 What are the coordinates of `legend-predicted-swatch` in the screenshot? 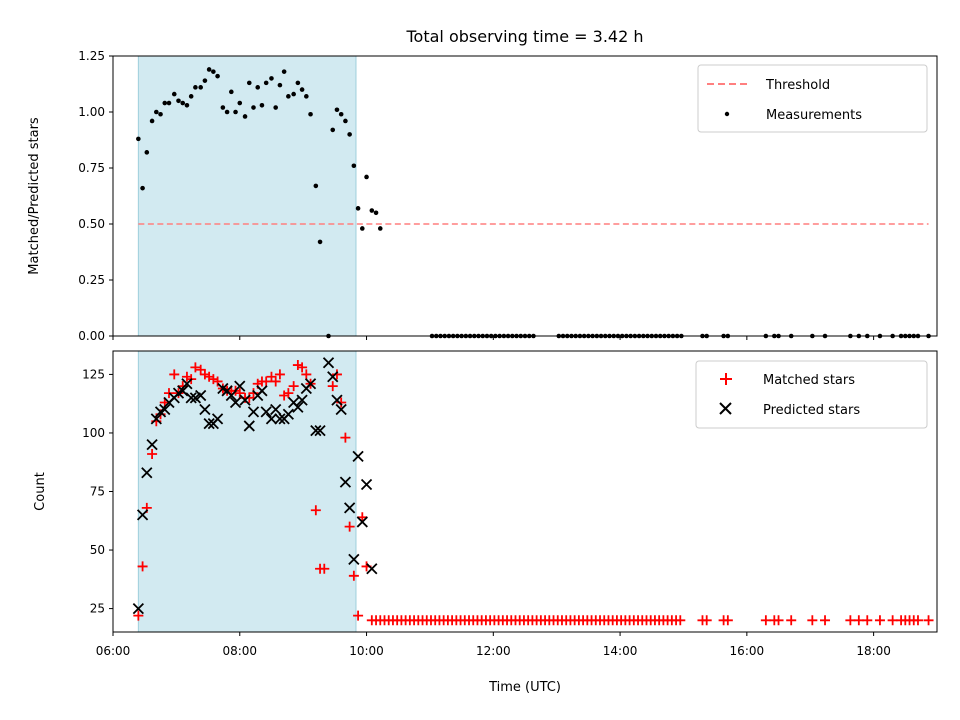 It's located at (725, 408).